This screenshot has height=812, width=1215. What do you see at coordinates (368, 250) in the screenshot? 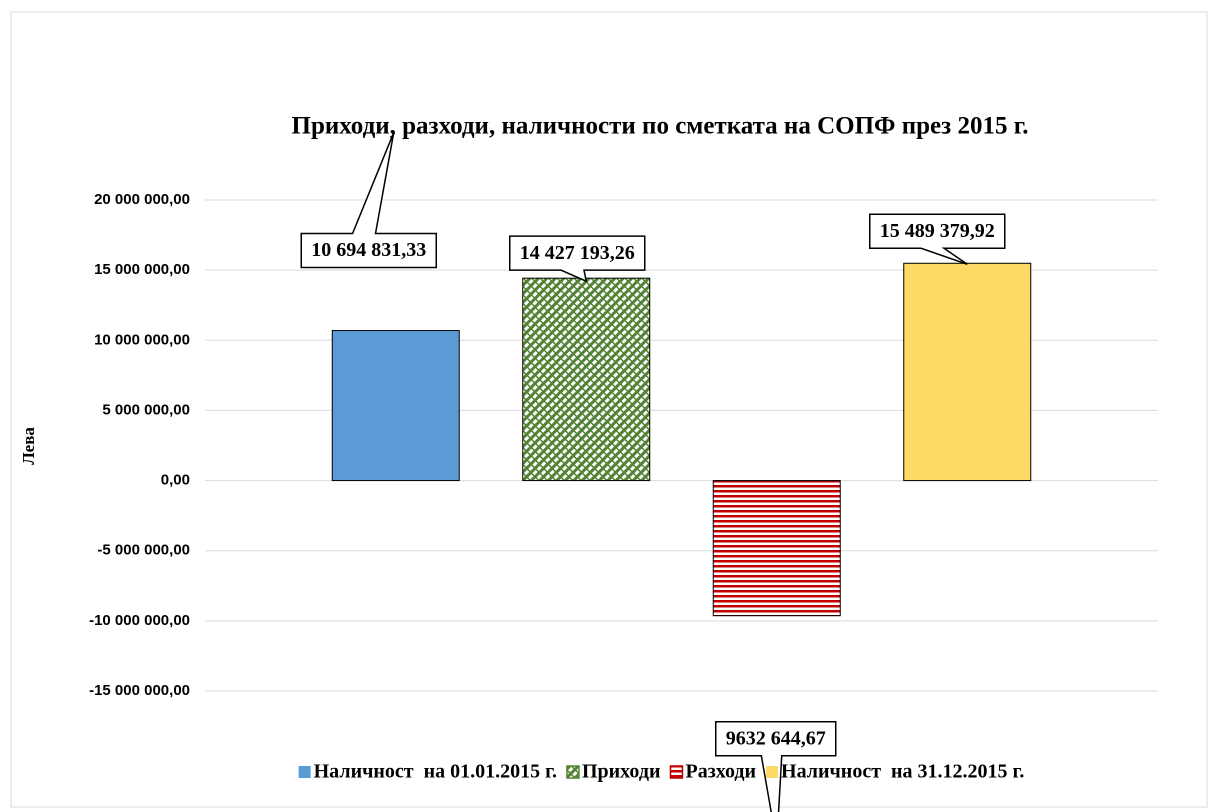
I see `data-label: 10 694 831,33` at bounding box center [368, 250].